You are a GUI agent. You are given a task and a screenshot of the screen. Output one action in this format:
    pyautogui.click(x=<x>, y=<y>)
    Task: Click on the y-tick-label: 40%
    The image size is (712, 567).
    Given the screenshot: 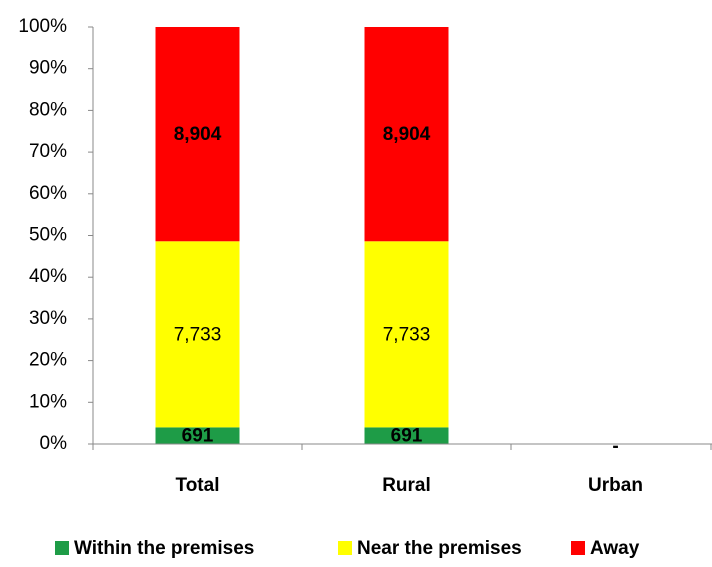 What is the action you would take?
    pyautogui.click(x=48, y=276)
    